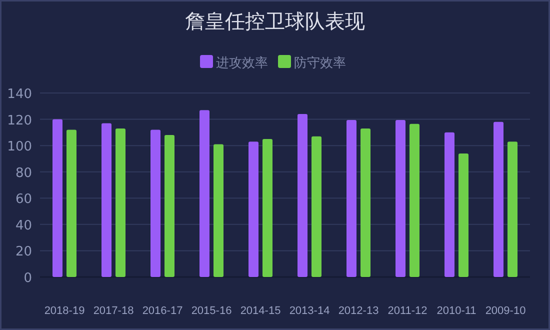 Image resolution: width=550 pixels, height=330 pixels. I want to click on y-tick-label: 40, so click(23, 226).